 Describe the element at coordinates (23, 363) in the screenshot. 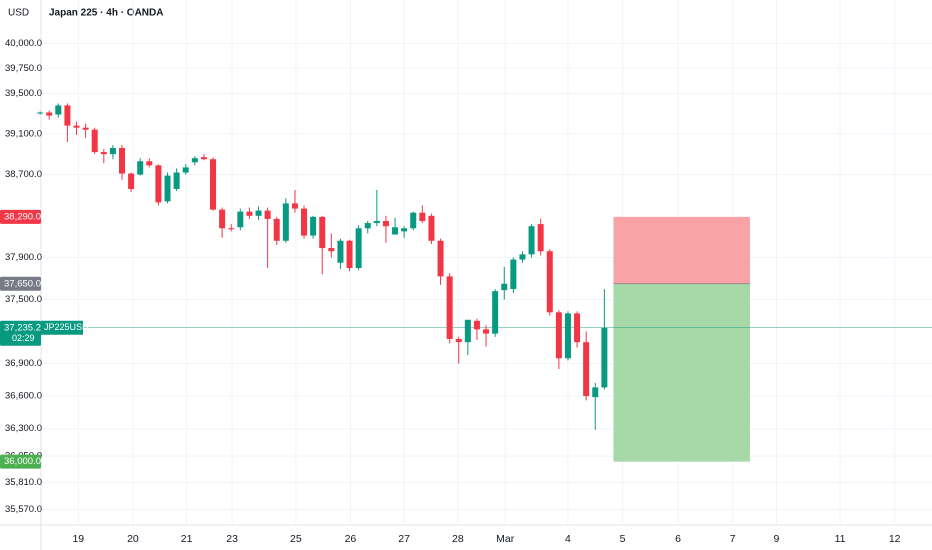

I see `y-tick-label: 36,900.0` at that location.